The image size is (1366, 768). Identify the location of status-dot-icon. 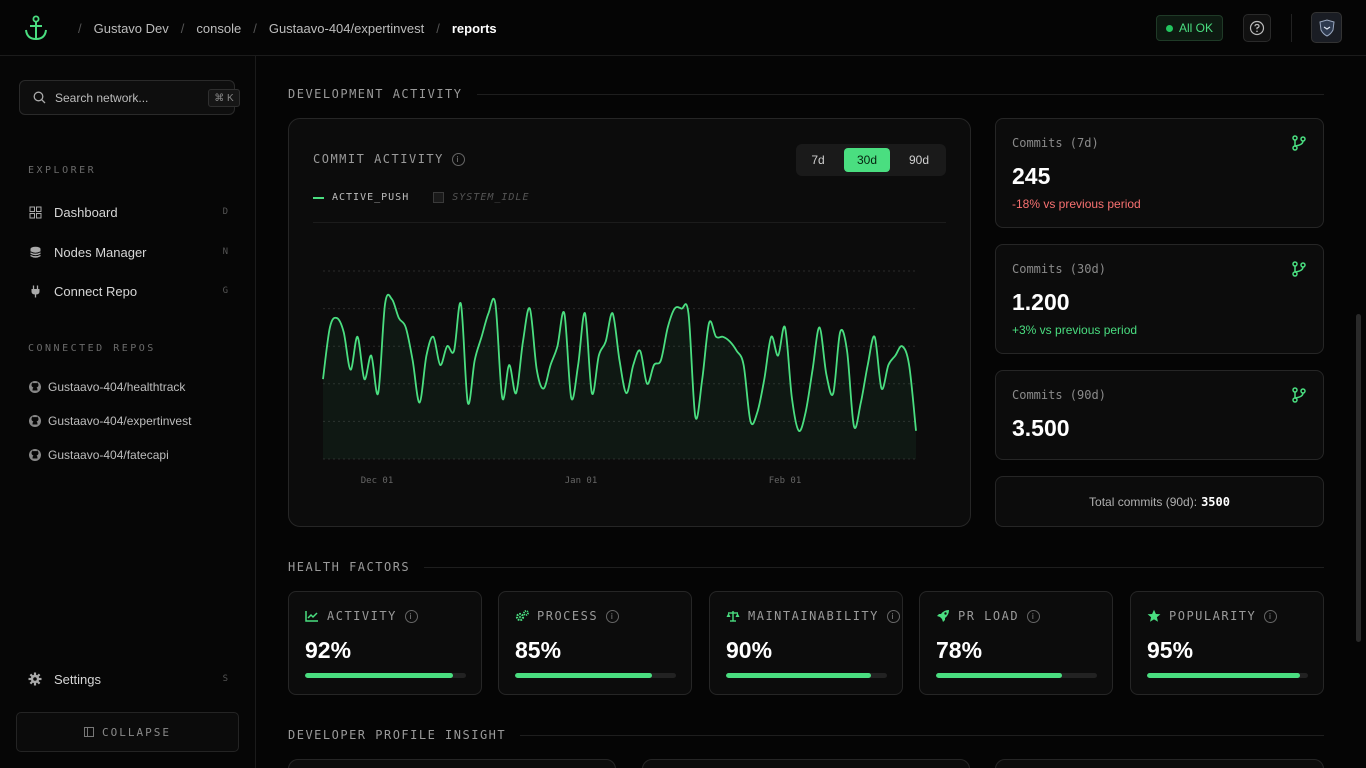
(1169, 28).